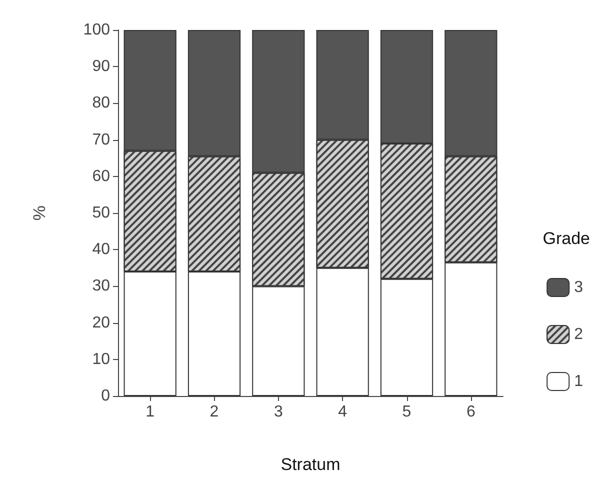  Describe the element at coordinates (105, 396) in the screenshot. I see `y-tick-label: 0` at that location.